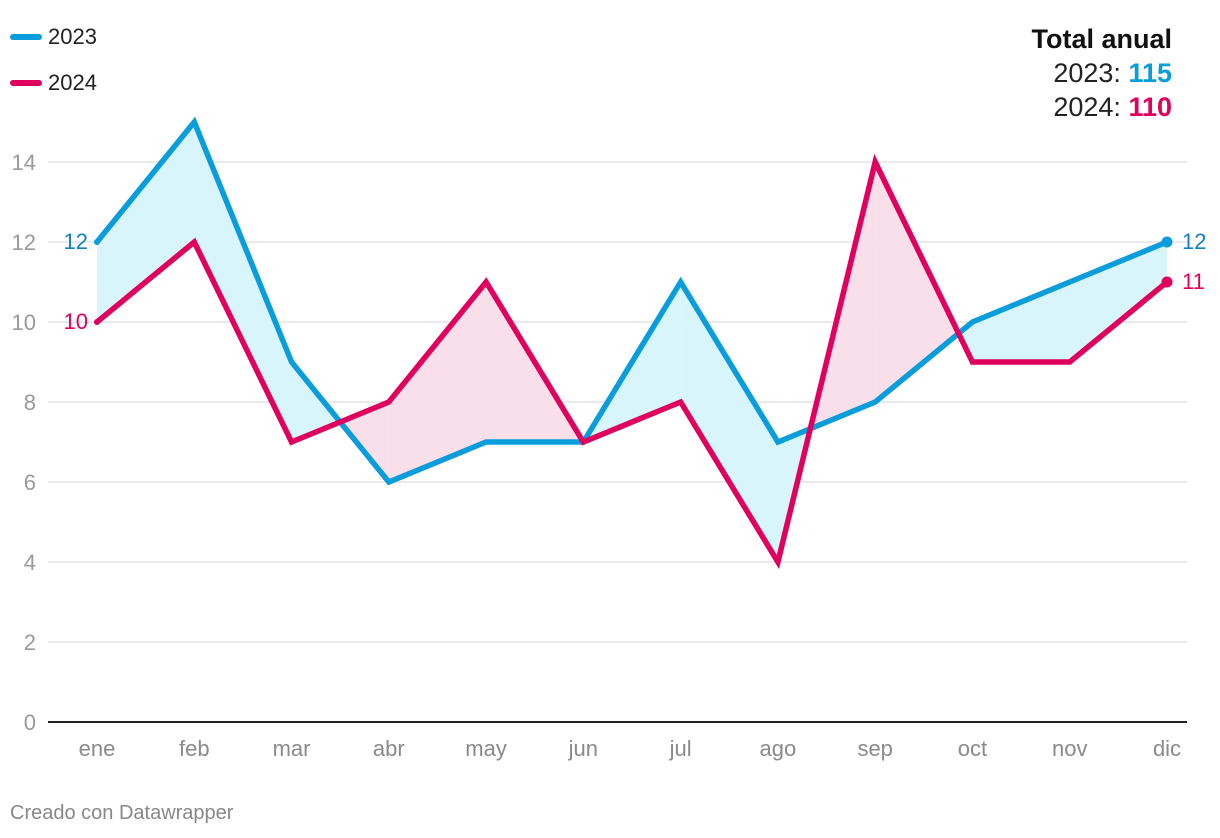 The height and width of the screenshot is (838, 1220). I want to click on x-tick-label: oct, so click(972, 748).